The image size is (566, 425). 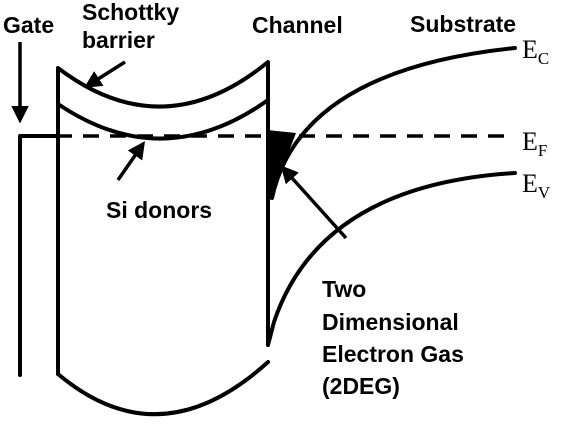 I want to click on schottky-barrier-arrow, so click(x=105, y=74).